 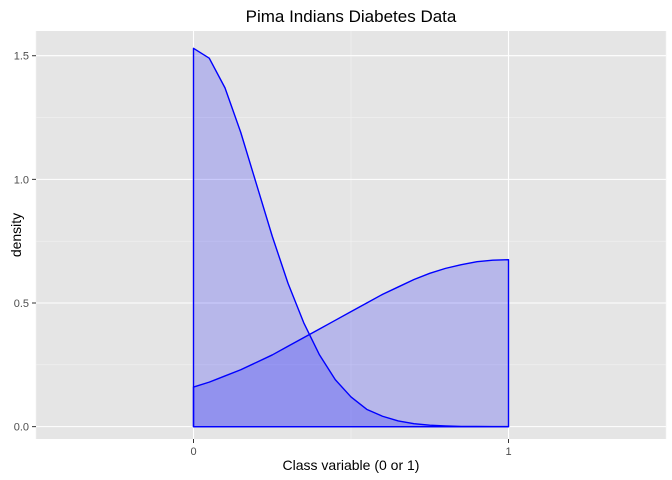 What do you see at coordinates (21, 428) in the screenshot?
I see `y-tick-label: 0.0` at bounding box center [21, 428].